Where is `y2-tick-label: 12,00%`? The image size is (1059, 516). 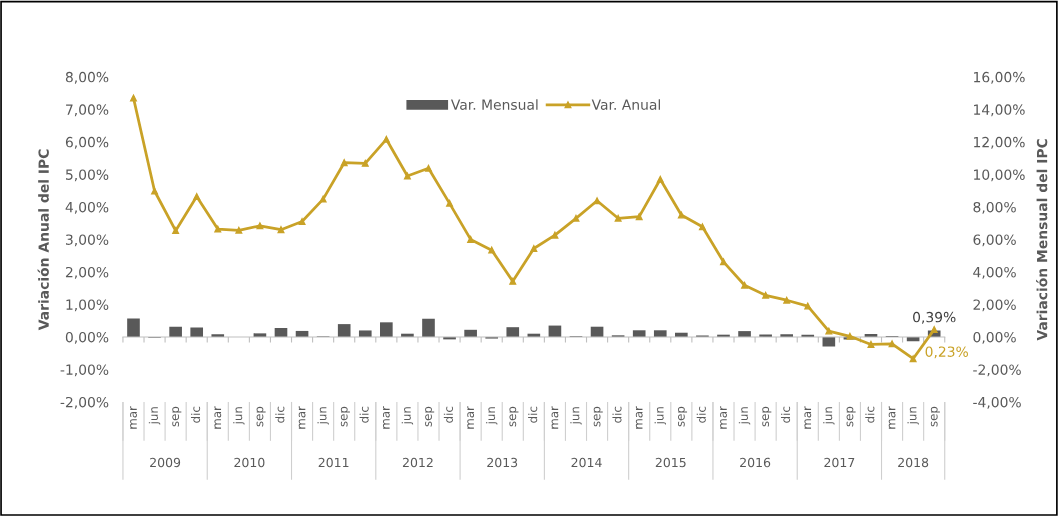
y2-tick-label: 12,00% is located at coordinates (999, 142).